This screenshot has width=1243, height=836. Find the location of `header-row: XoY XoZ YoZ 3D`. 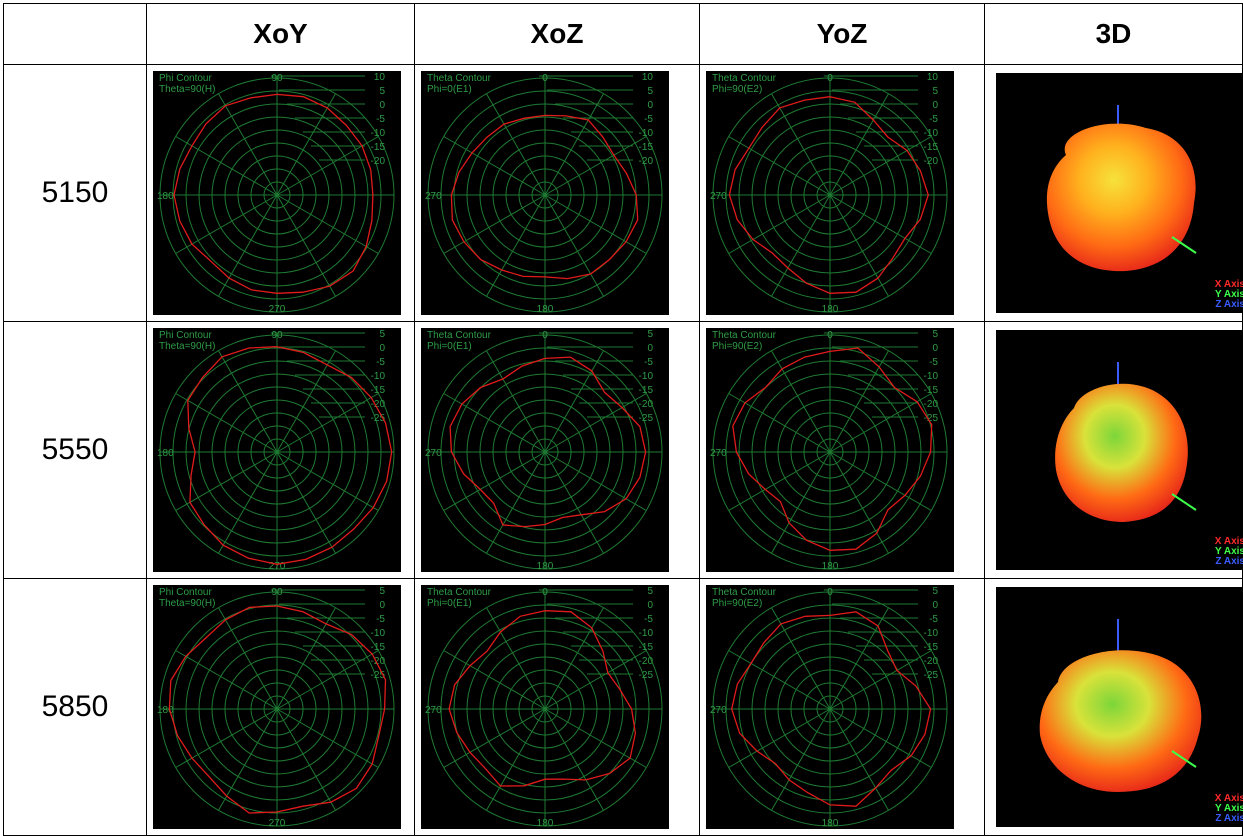

header-row: XoY XoZ YoZ 3D is located at coordinates (623, 34).